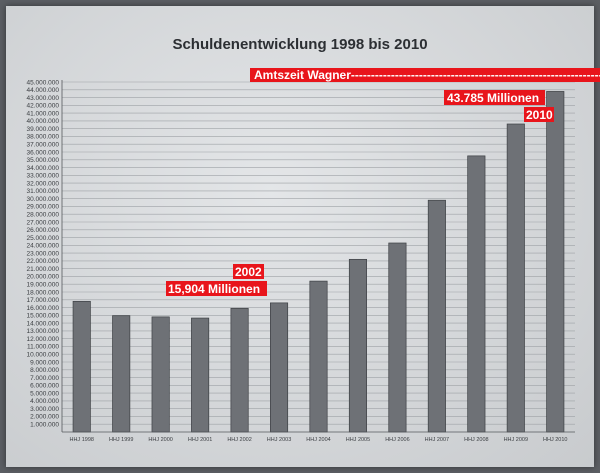 The image size is (600, 473). I want to click on y-tick-label: 32.000.000, so click(42, 183).